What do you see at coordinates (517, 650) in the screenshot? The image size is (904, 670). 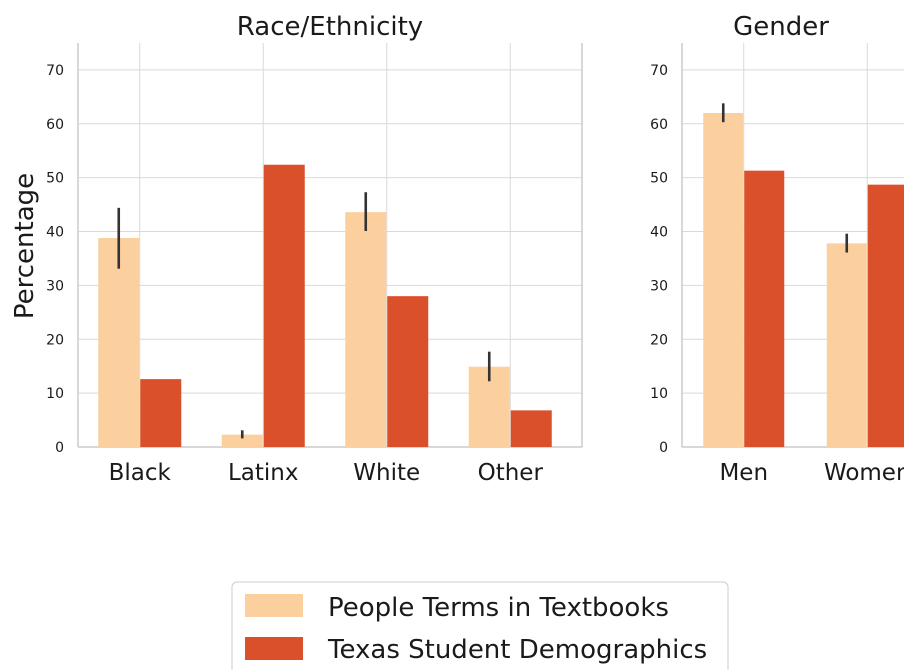 I see `legend-label-texas: Texas Student Demographics` at bounding box center [517, 650].